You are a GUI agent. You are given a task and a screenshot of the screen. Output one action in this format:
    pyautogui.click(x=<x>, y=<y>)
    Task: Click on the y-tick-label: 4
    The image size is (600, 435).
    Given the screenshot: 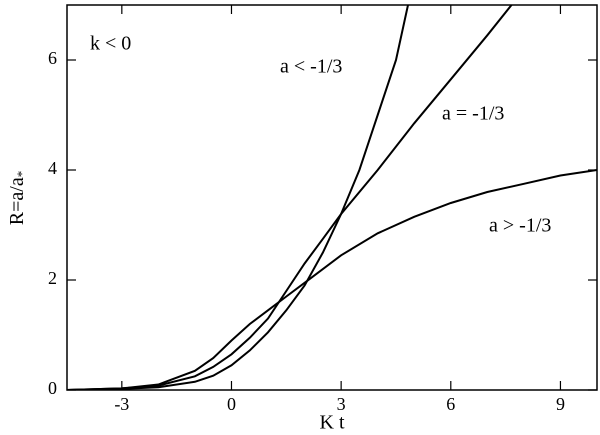 What is the action you would take?
    pyautogui.click(x=52, y=168)
    